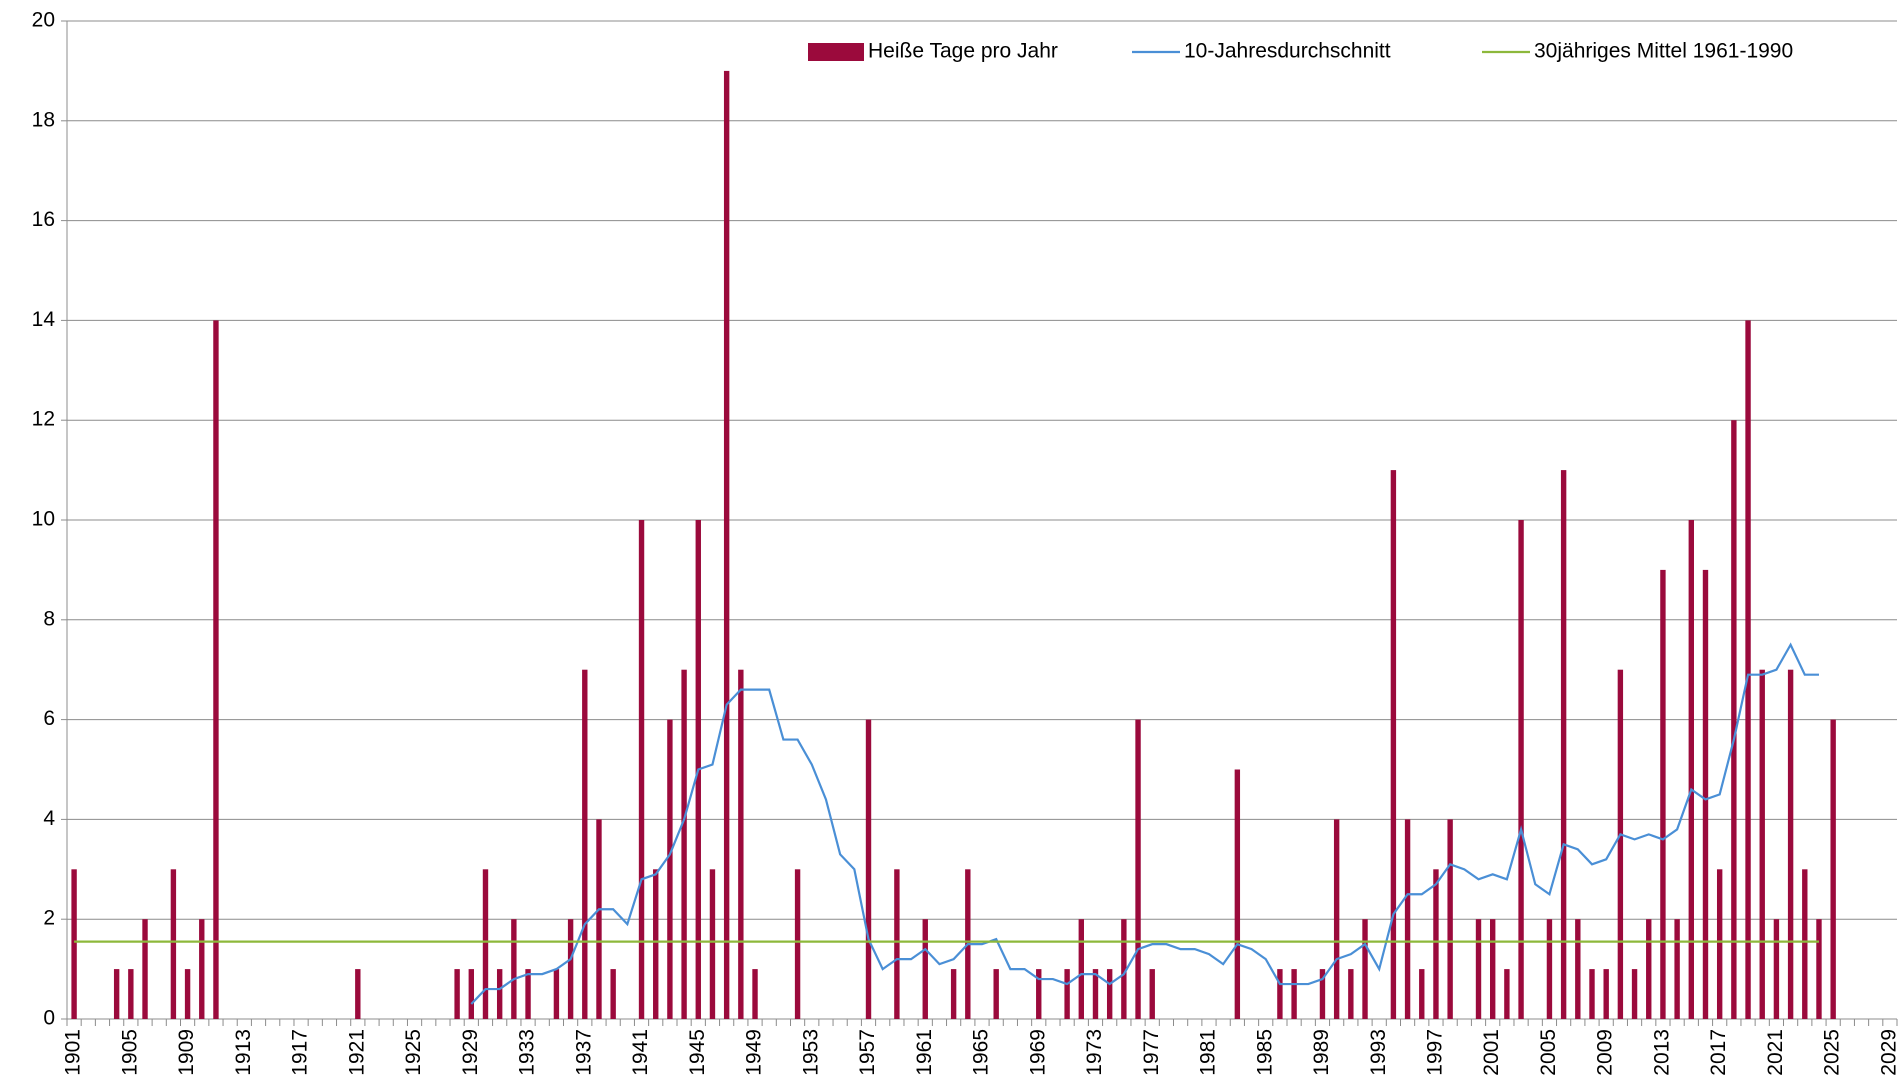 This screenshot has width=1904, height=1092. I want to click on y-tick-label: 12, so click(43, 419).